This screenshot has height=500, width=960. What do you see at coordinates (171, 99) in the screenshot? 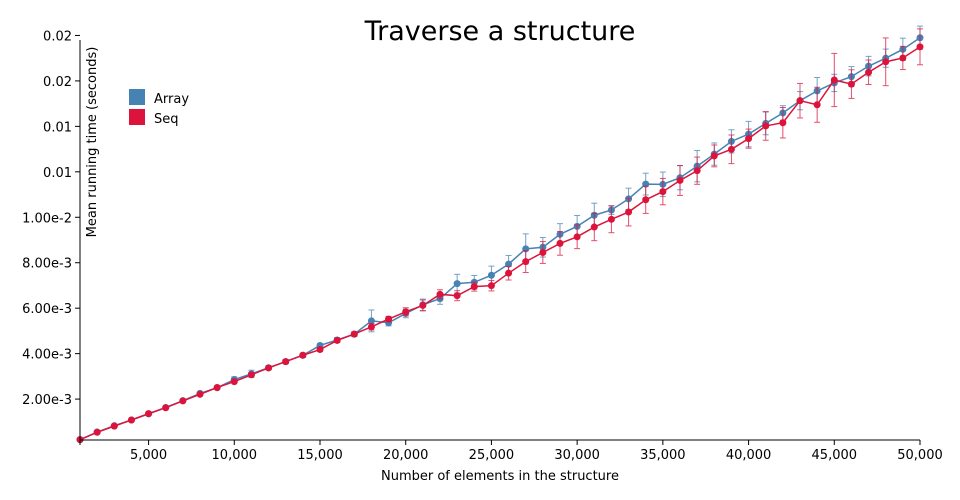
I see `legend-label-array: Array` at bounding box center [171, 99].